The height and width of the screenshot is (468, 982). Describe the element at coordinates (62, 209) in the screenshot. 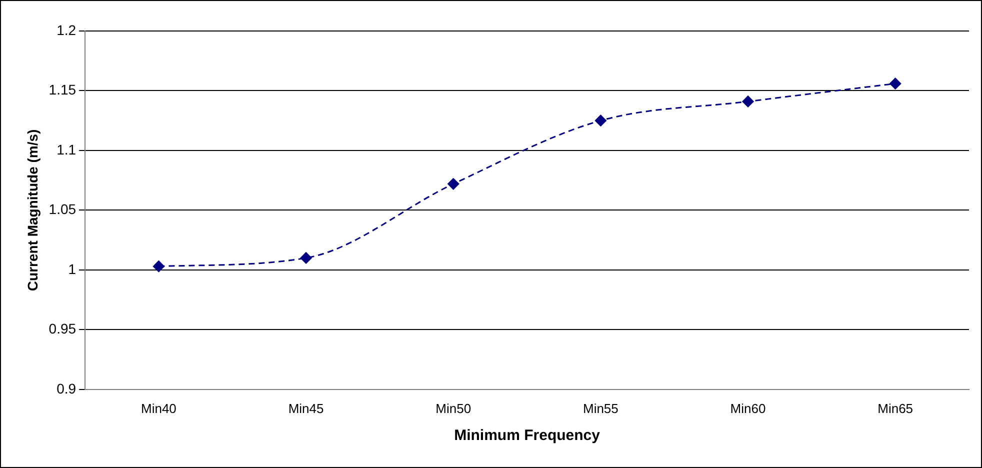

I see `y-tick-label: 1.05` at that location.